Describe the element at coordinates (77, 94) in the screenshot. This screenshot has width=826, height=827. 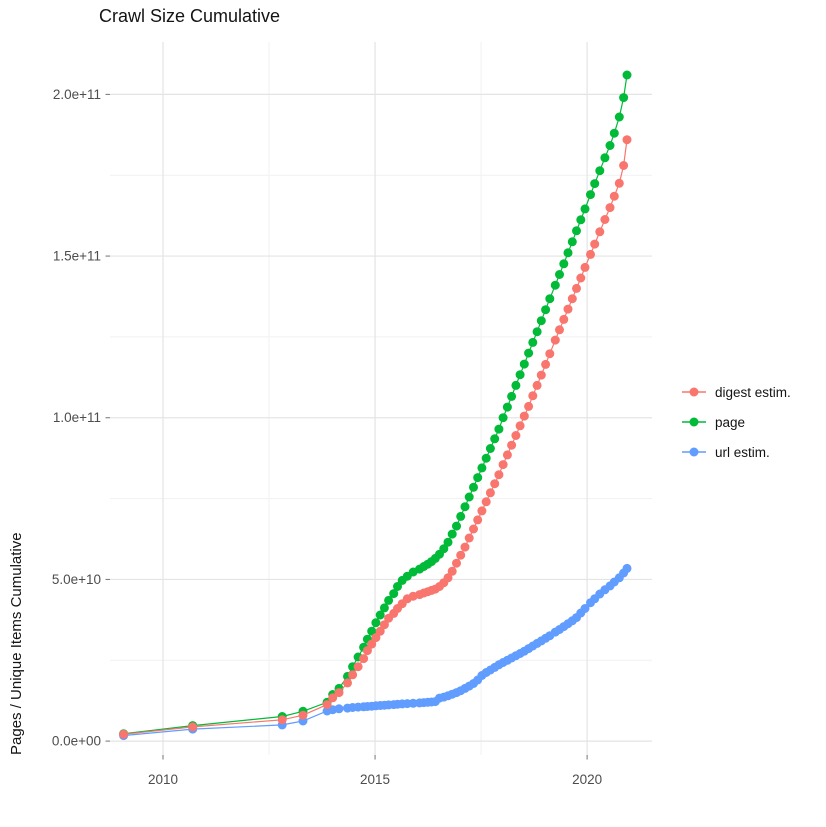
I see `y-tick-label: 2.0e+11` at that location.